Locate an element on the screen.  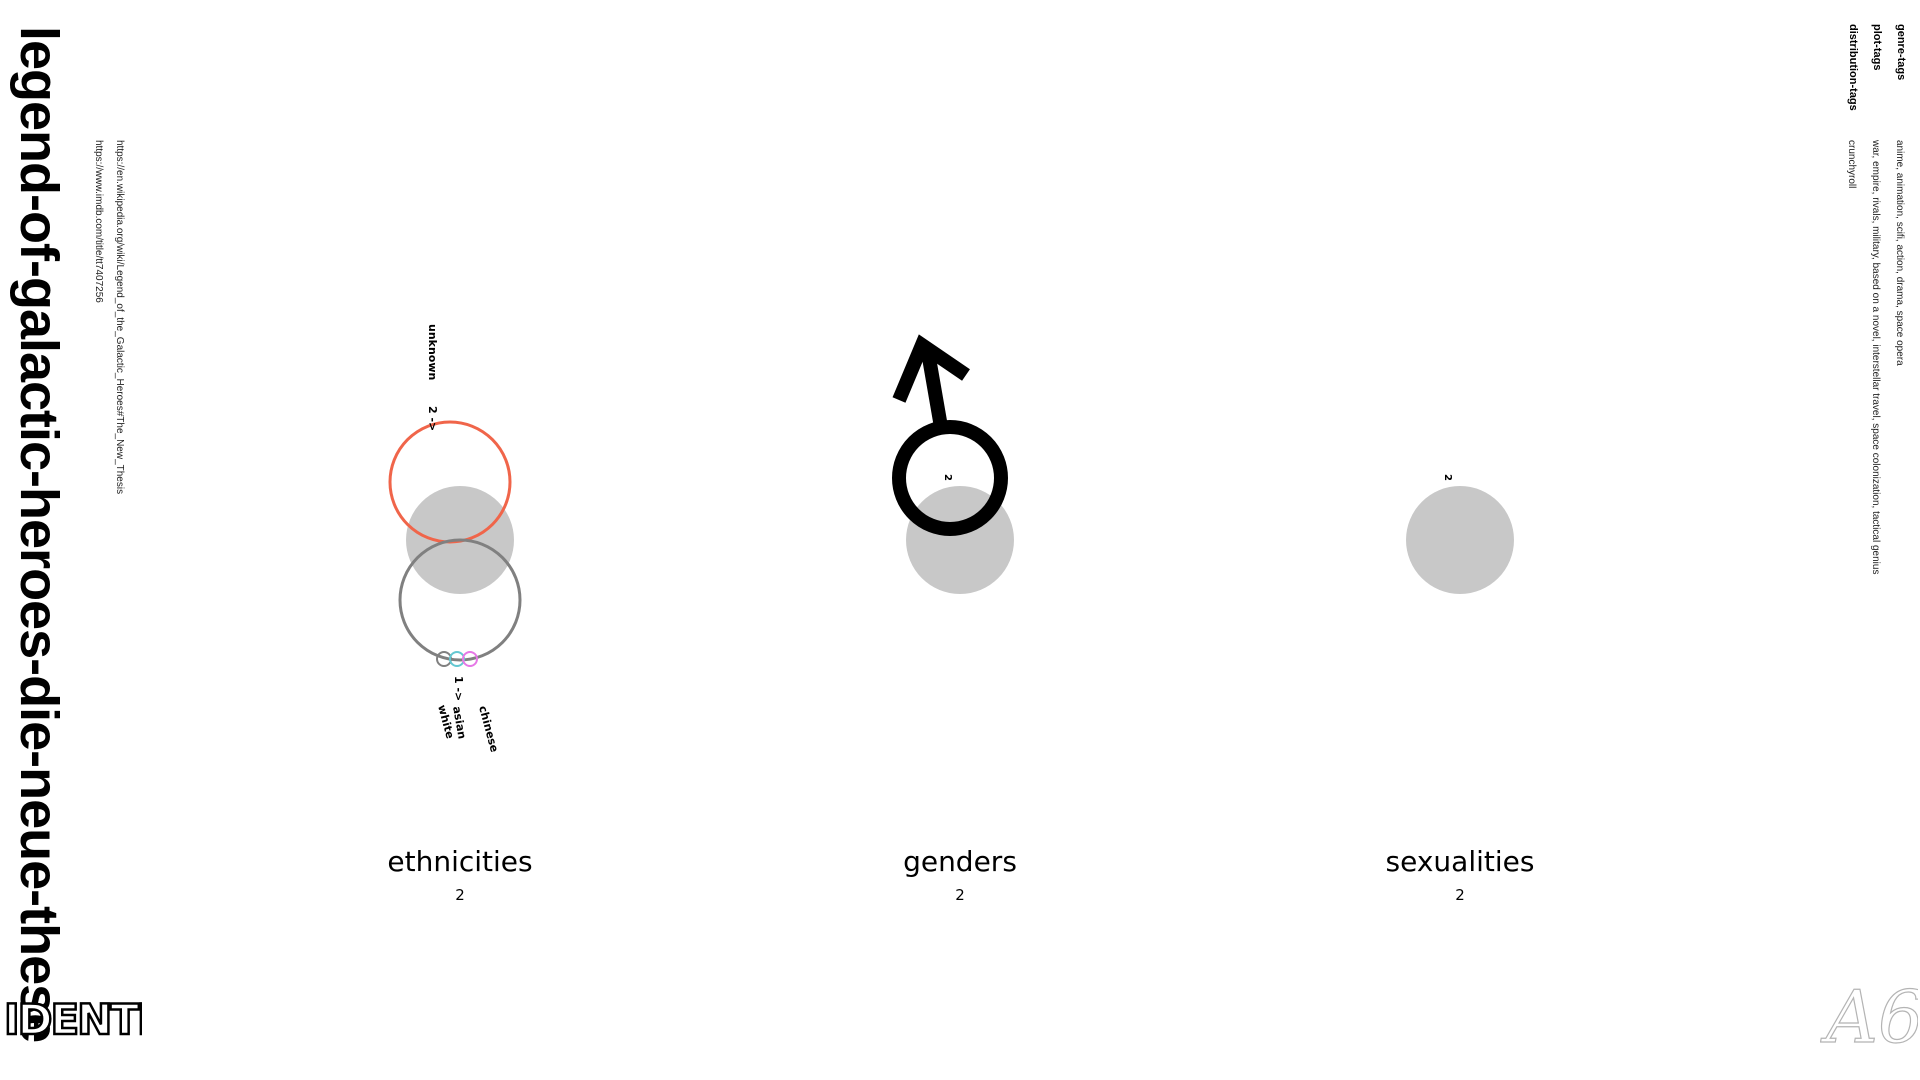
genders-count: 2 is located at coordinates (960, 895).